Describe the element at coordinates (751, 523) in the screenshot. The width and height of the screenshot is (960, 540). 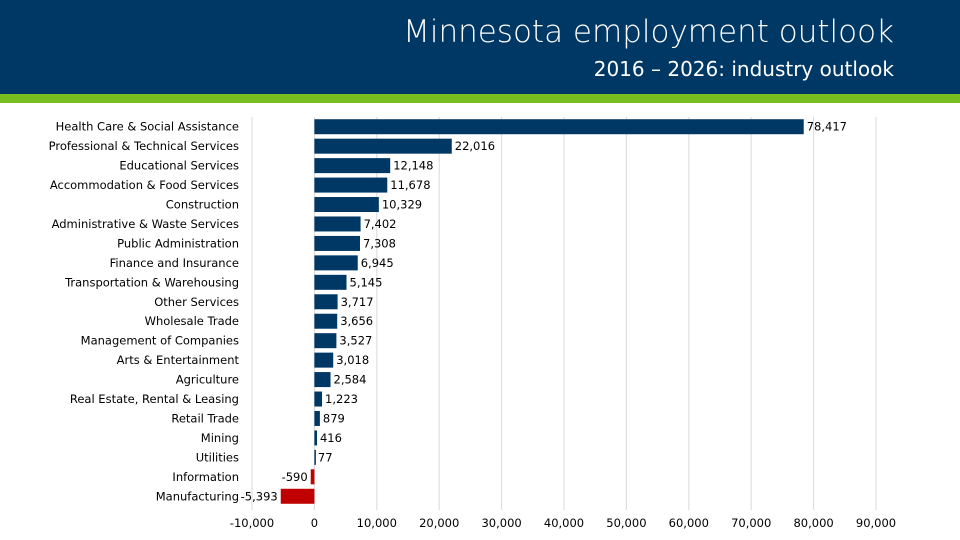
I see `x-tick-label: 70,000` at that location.